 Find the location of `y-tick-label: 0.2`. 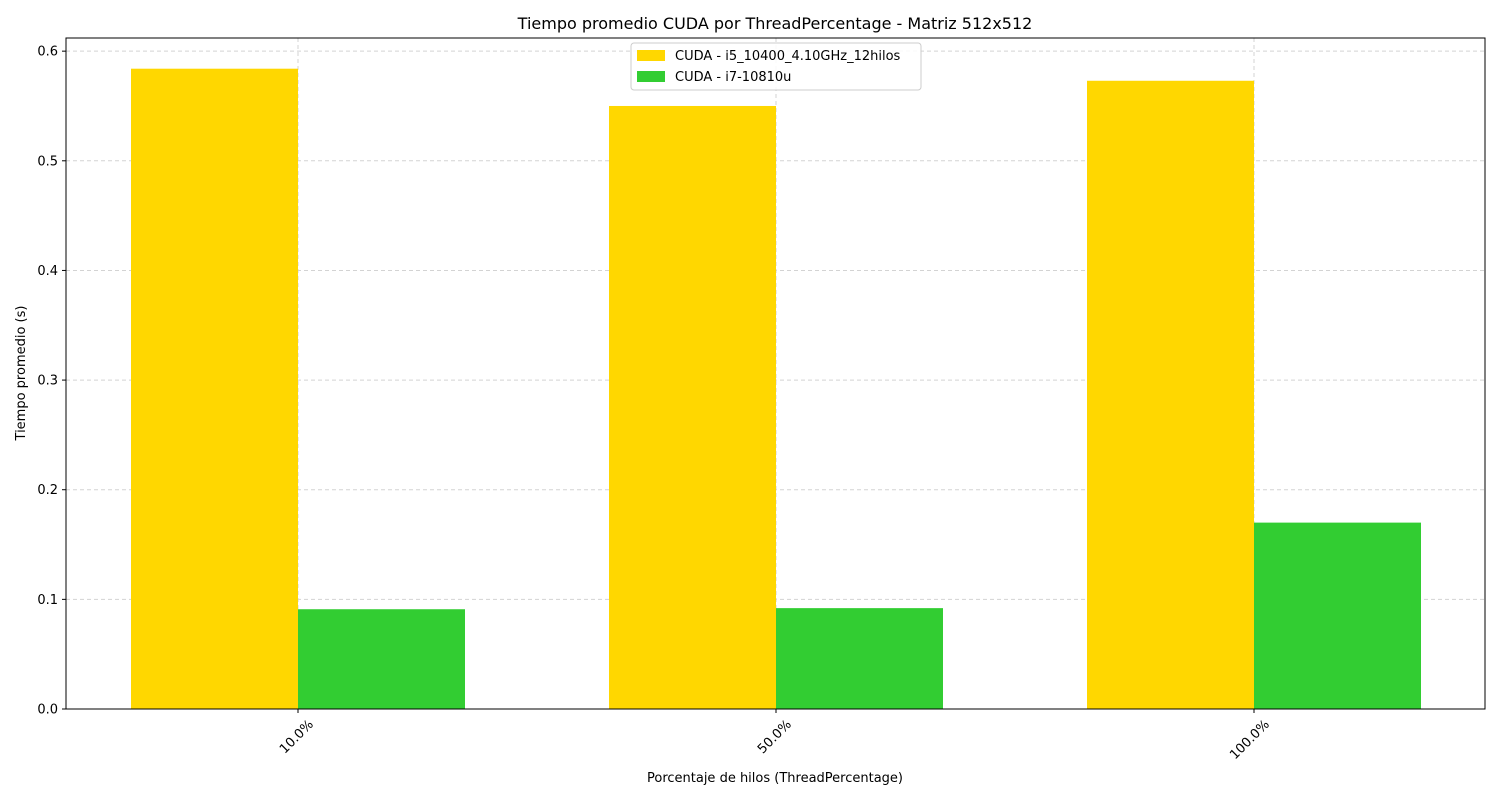

y-tick-label: 0.2 is located at coordinates (47, 490).